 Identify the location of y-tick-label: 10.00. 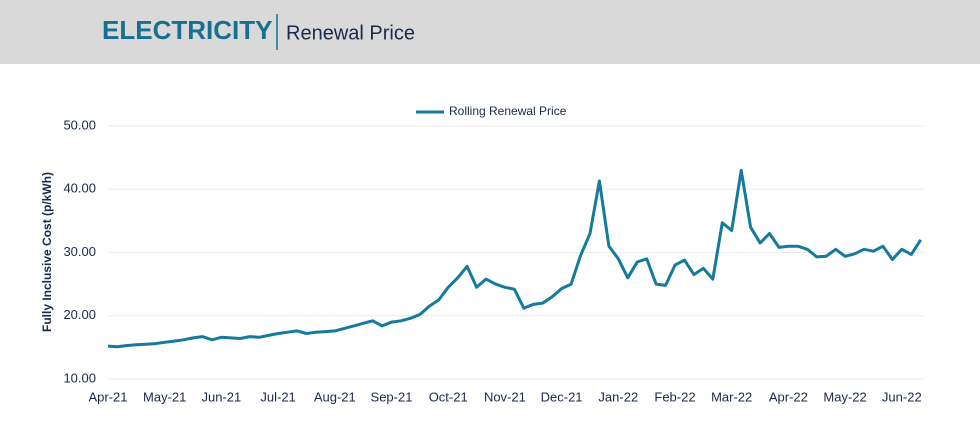
(79, 377).